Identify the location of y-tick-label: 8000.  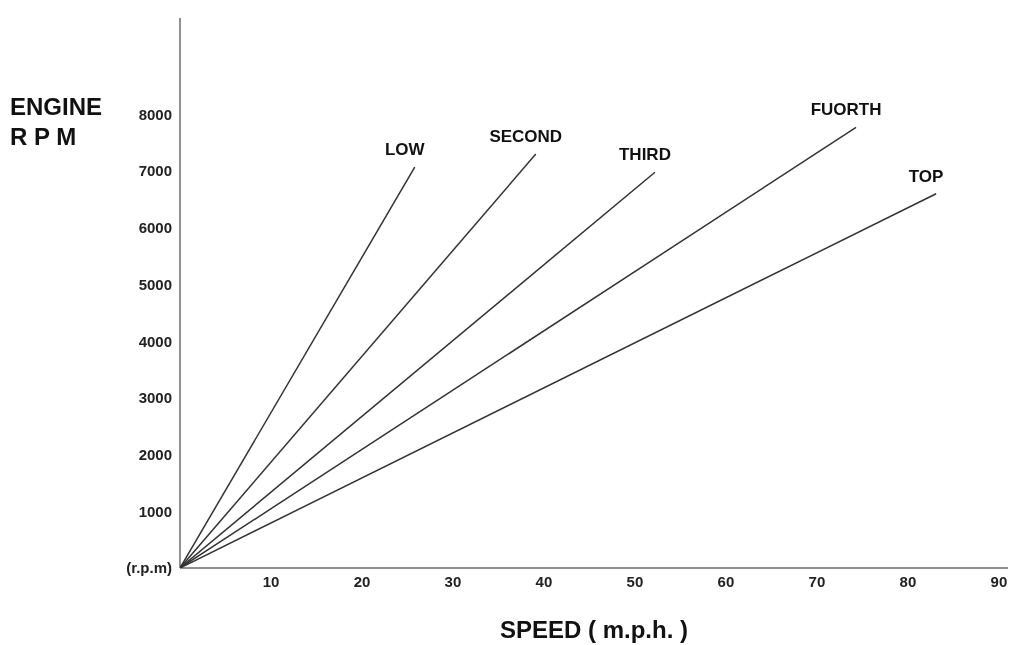
(155, 114).